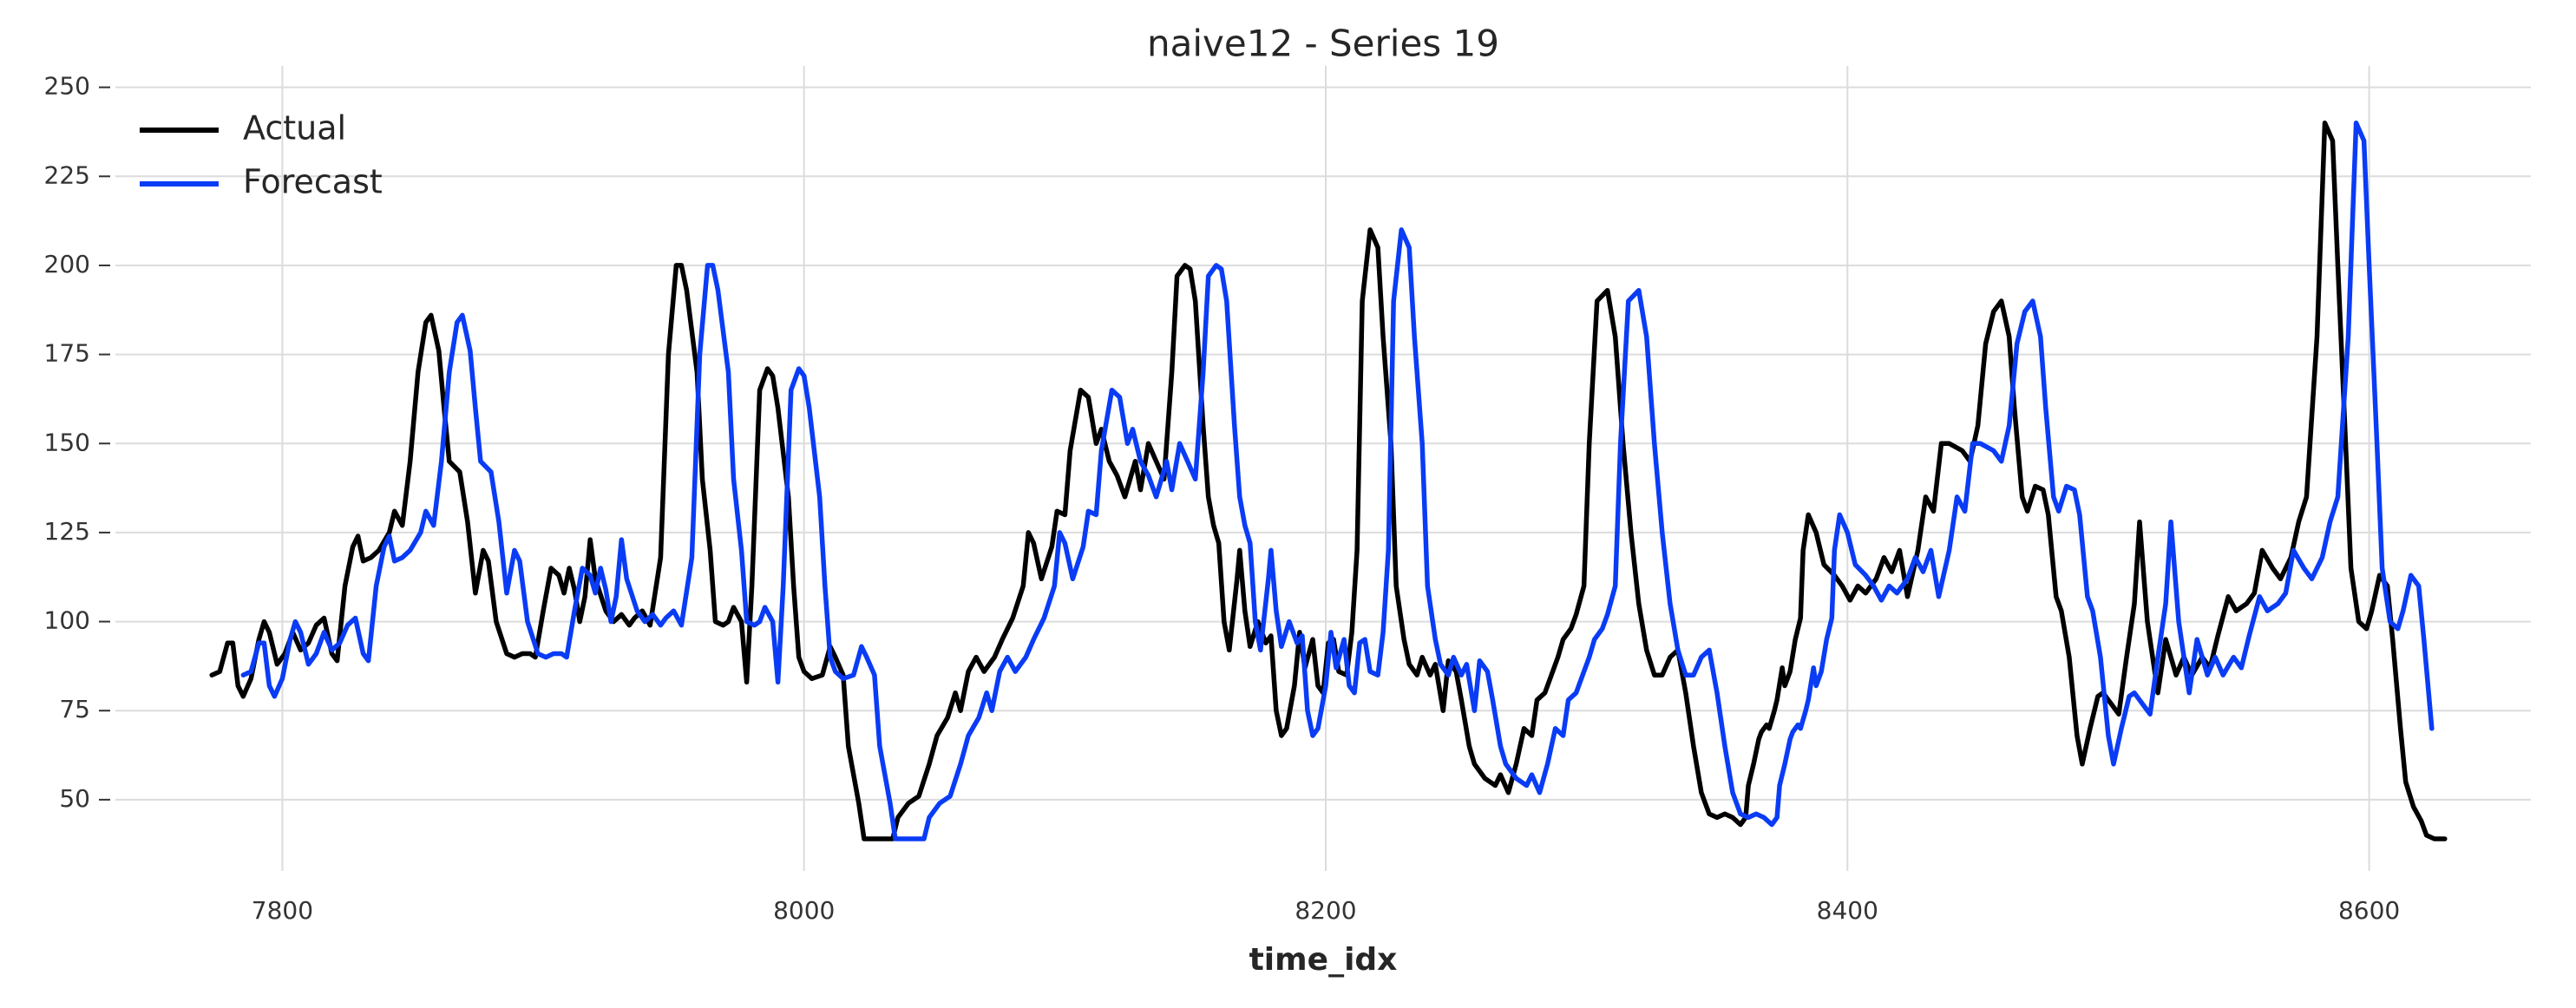 This screenshot has width=2576, height=1008. What do you see at coordinates (67, 620) in the screenshot?
I see `y-tick-label: 100` at bounding box center [67, 620].